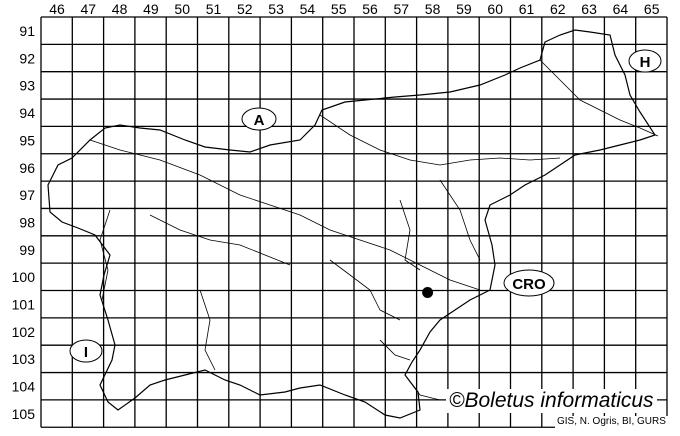  Describe the element at coordinates (433, 9) in the screenshot. I see `column-label: 58` at that location.